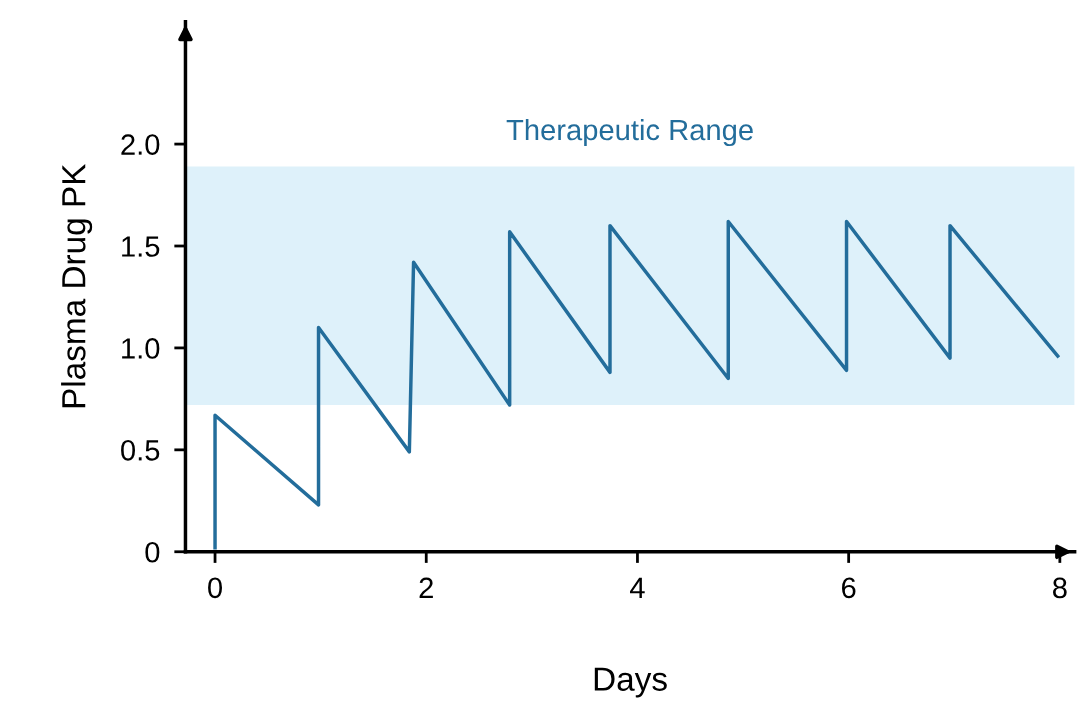 This screenshot has width=1091, height=726. Describe the element at coordinates (629, 132) in the screenshot. I see `band-label: Therapeutic Range` at that location.